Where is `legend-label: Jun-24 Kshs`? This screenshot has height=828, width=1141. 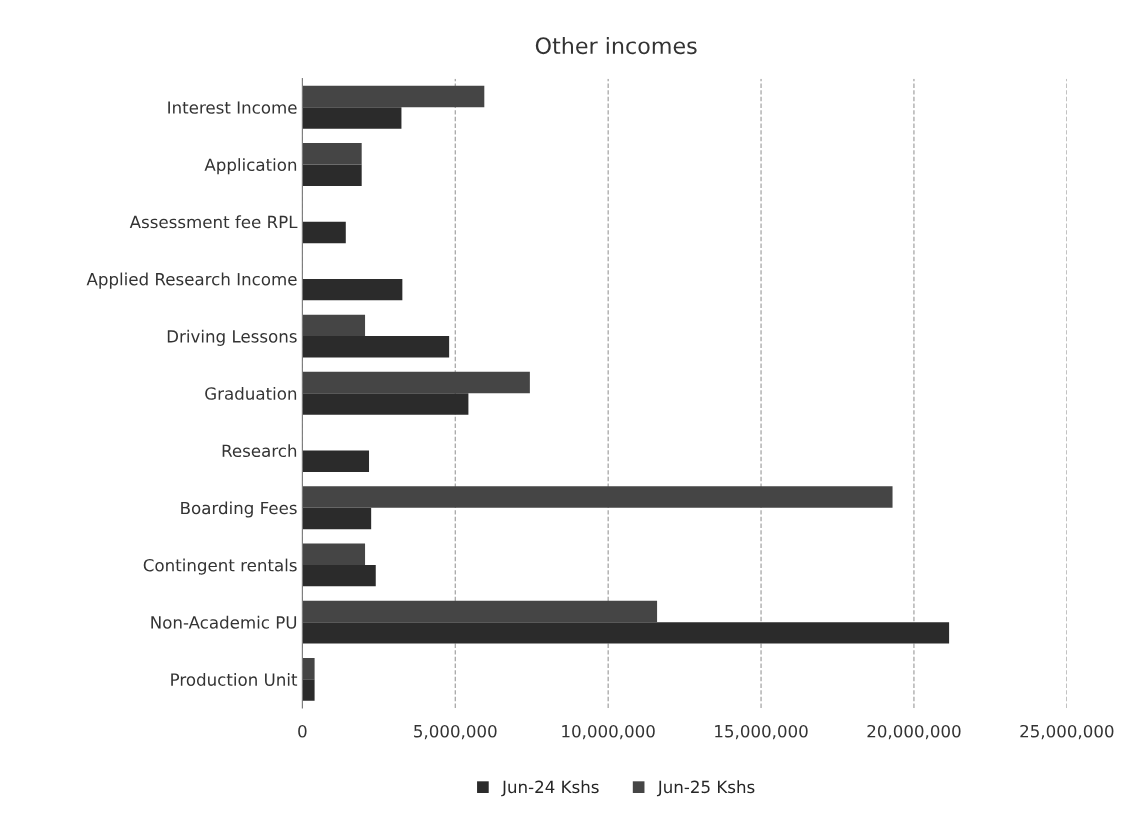
legend-label: Jun-24 Kshs is located at coordinates (550, 788).